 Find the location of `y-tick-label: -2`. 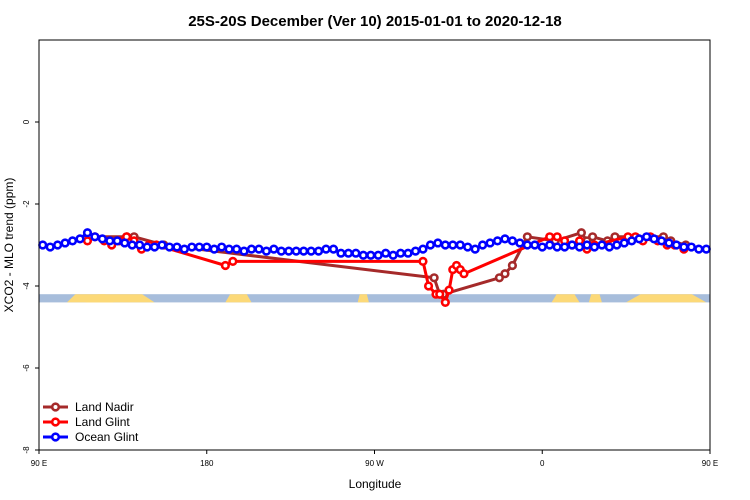

y-tick-label: -2 is located at coordinates (26, 204).